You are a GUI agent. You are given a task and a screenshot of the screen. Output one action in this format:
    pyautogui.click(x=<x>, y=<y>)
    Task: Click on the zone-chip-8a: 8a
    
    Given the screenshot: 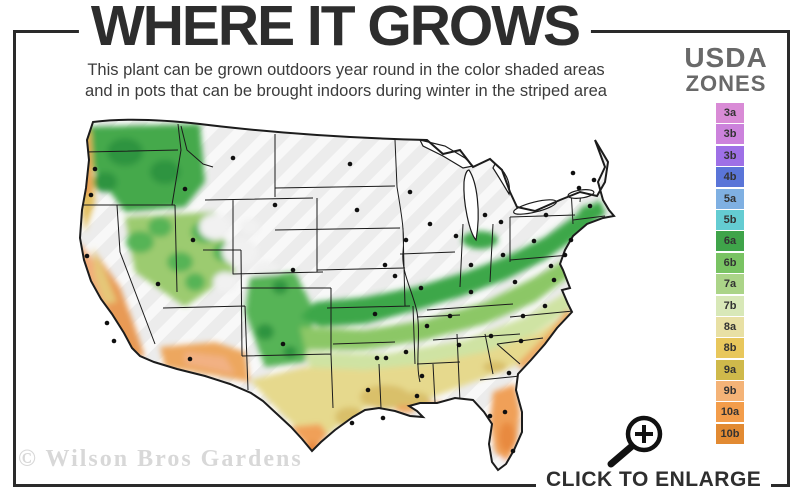 What is the action you would take?
    pyautogui.click(x=730, y=326)
    